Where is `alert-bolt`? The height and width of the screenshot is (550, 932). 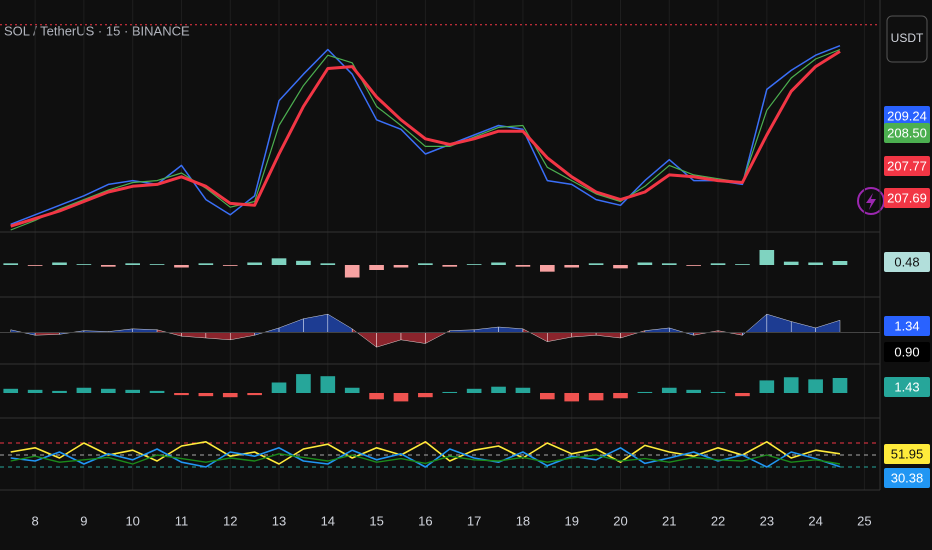 alert-bolt is located at coordinates (871, 201).